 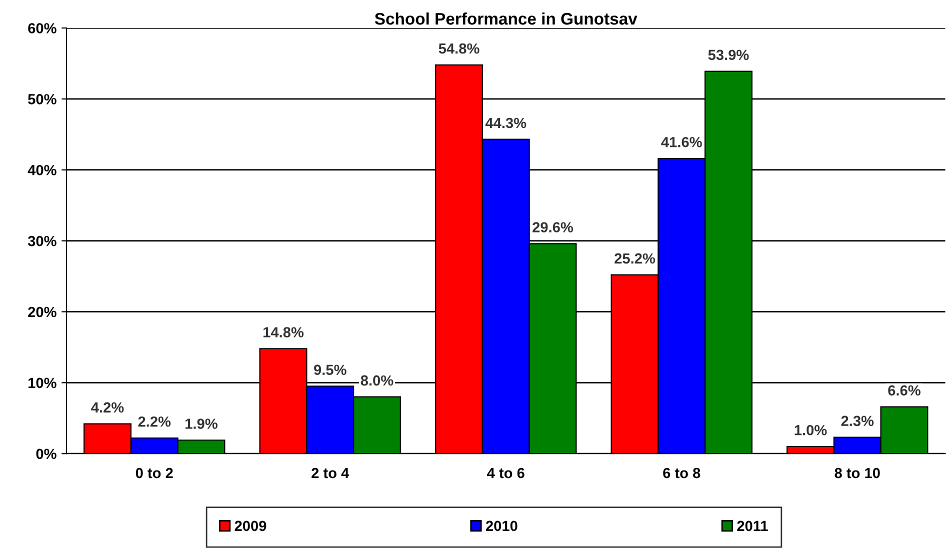 I want to click on x-tick-label: 0 to 2, so click(x=154, y=473).